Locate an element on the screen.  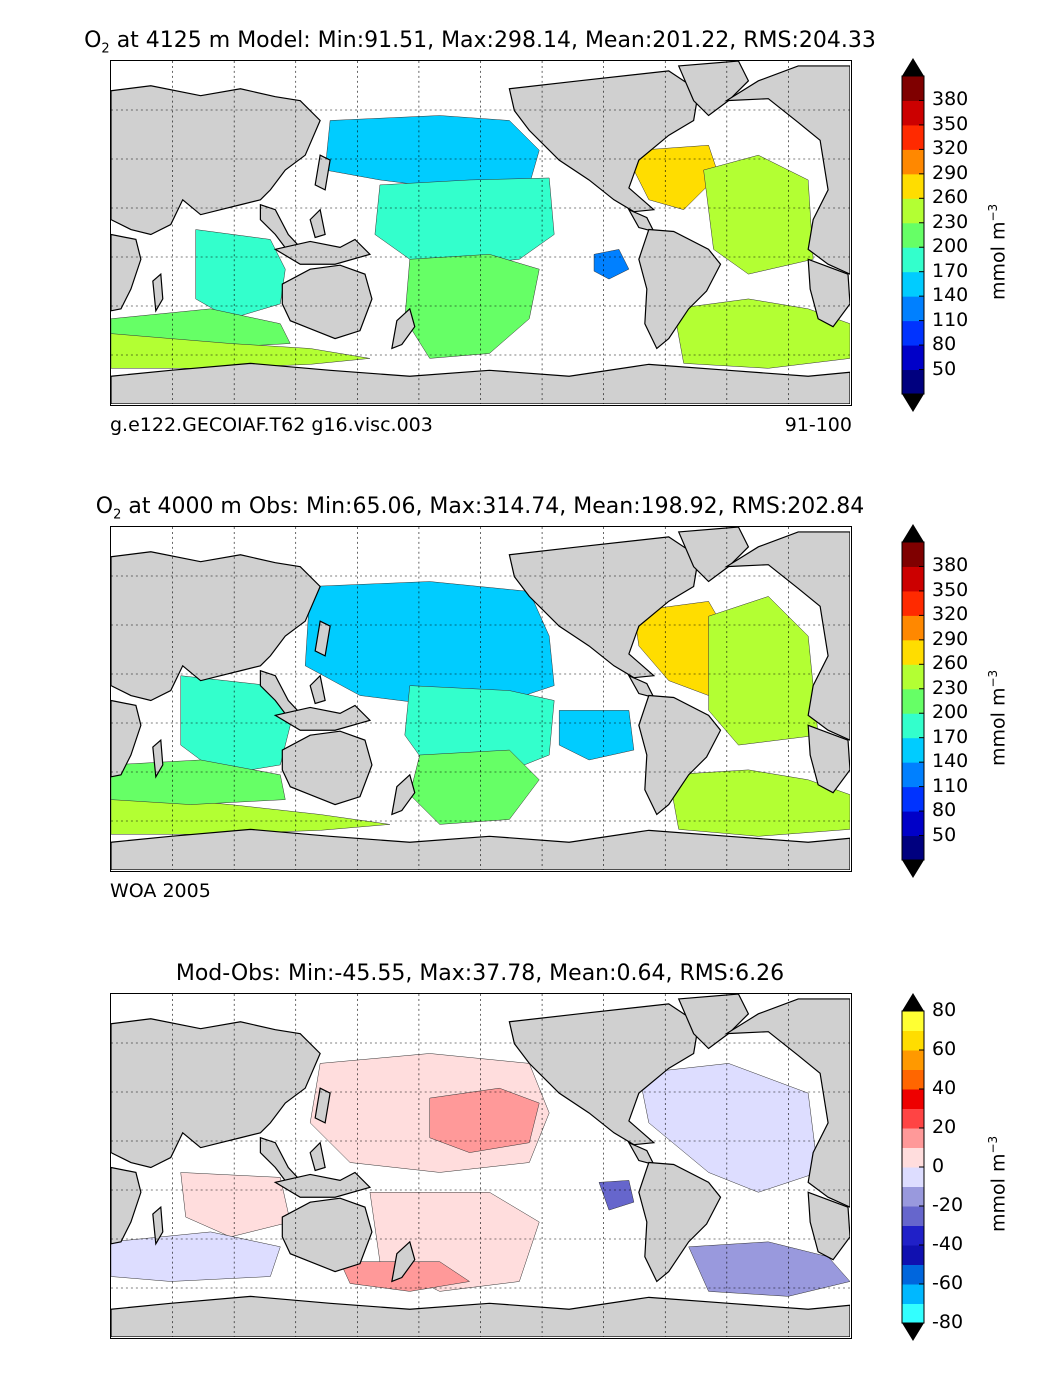
colorbar-tick-label: 60 is located at coordinates (944, 1049).